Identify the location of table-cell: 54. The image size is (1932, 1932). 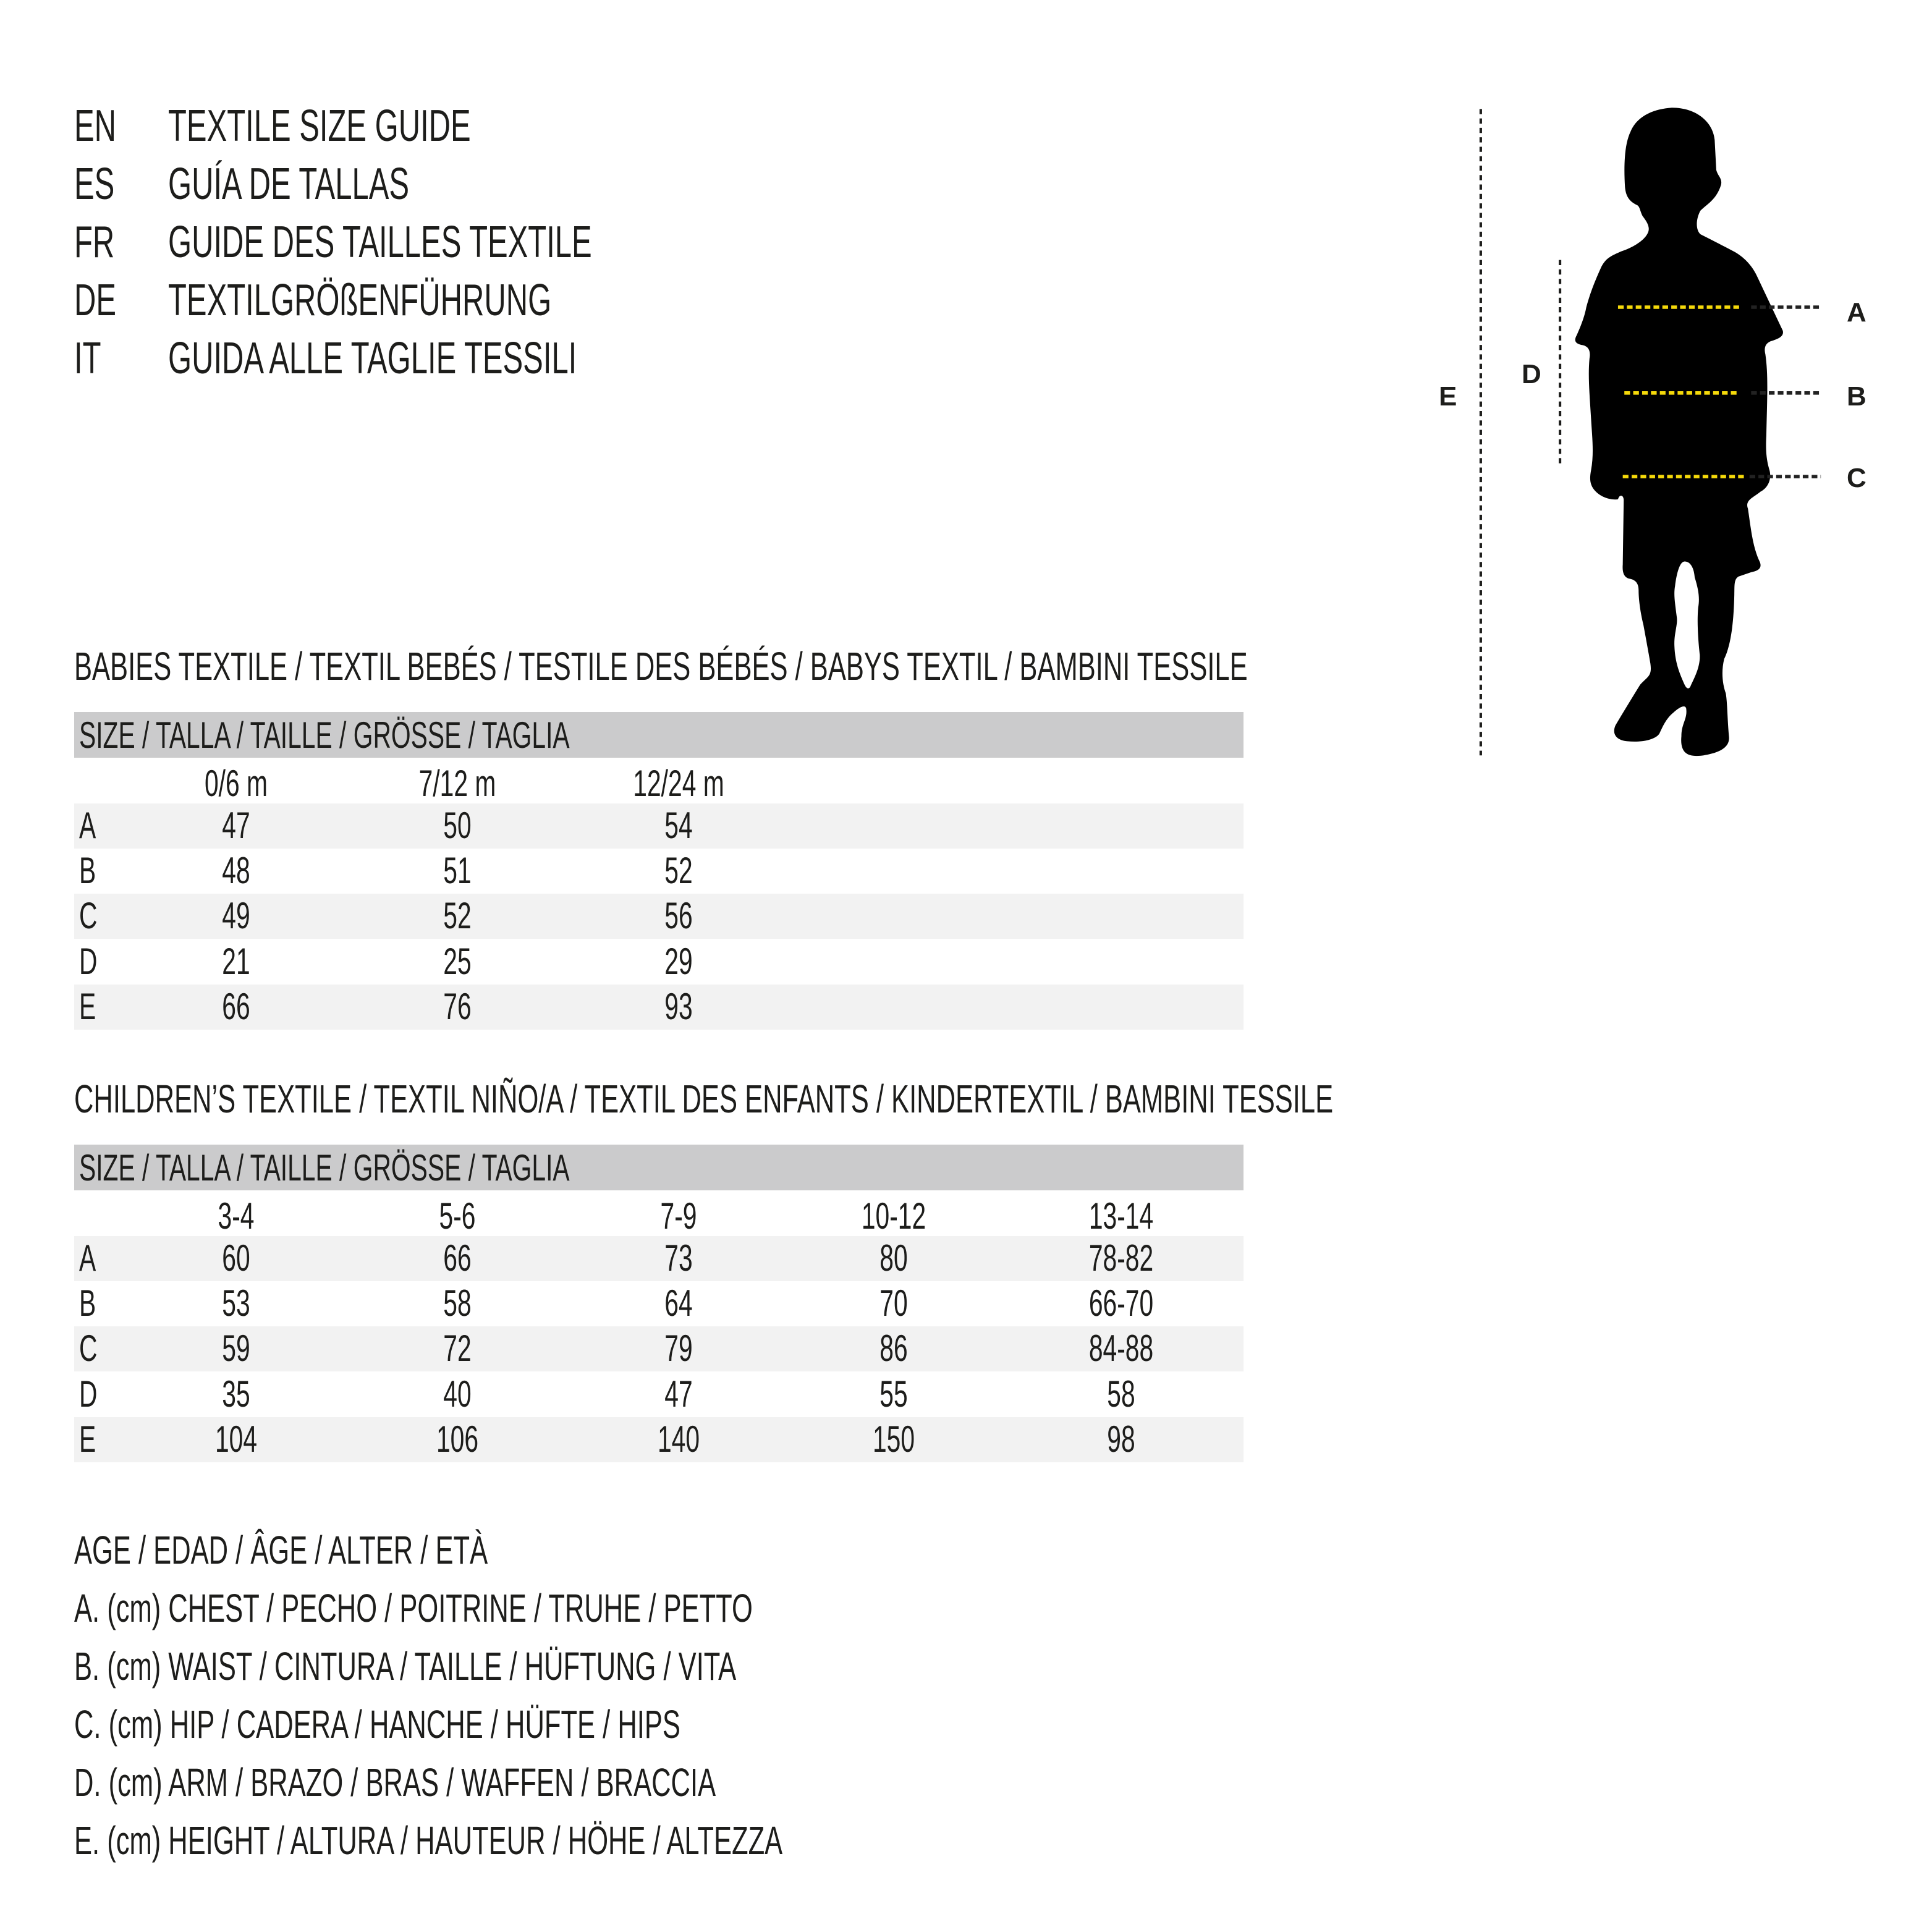
(678, 825).